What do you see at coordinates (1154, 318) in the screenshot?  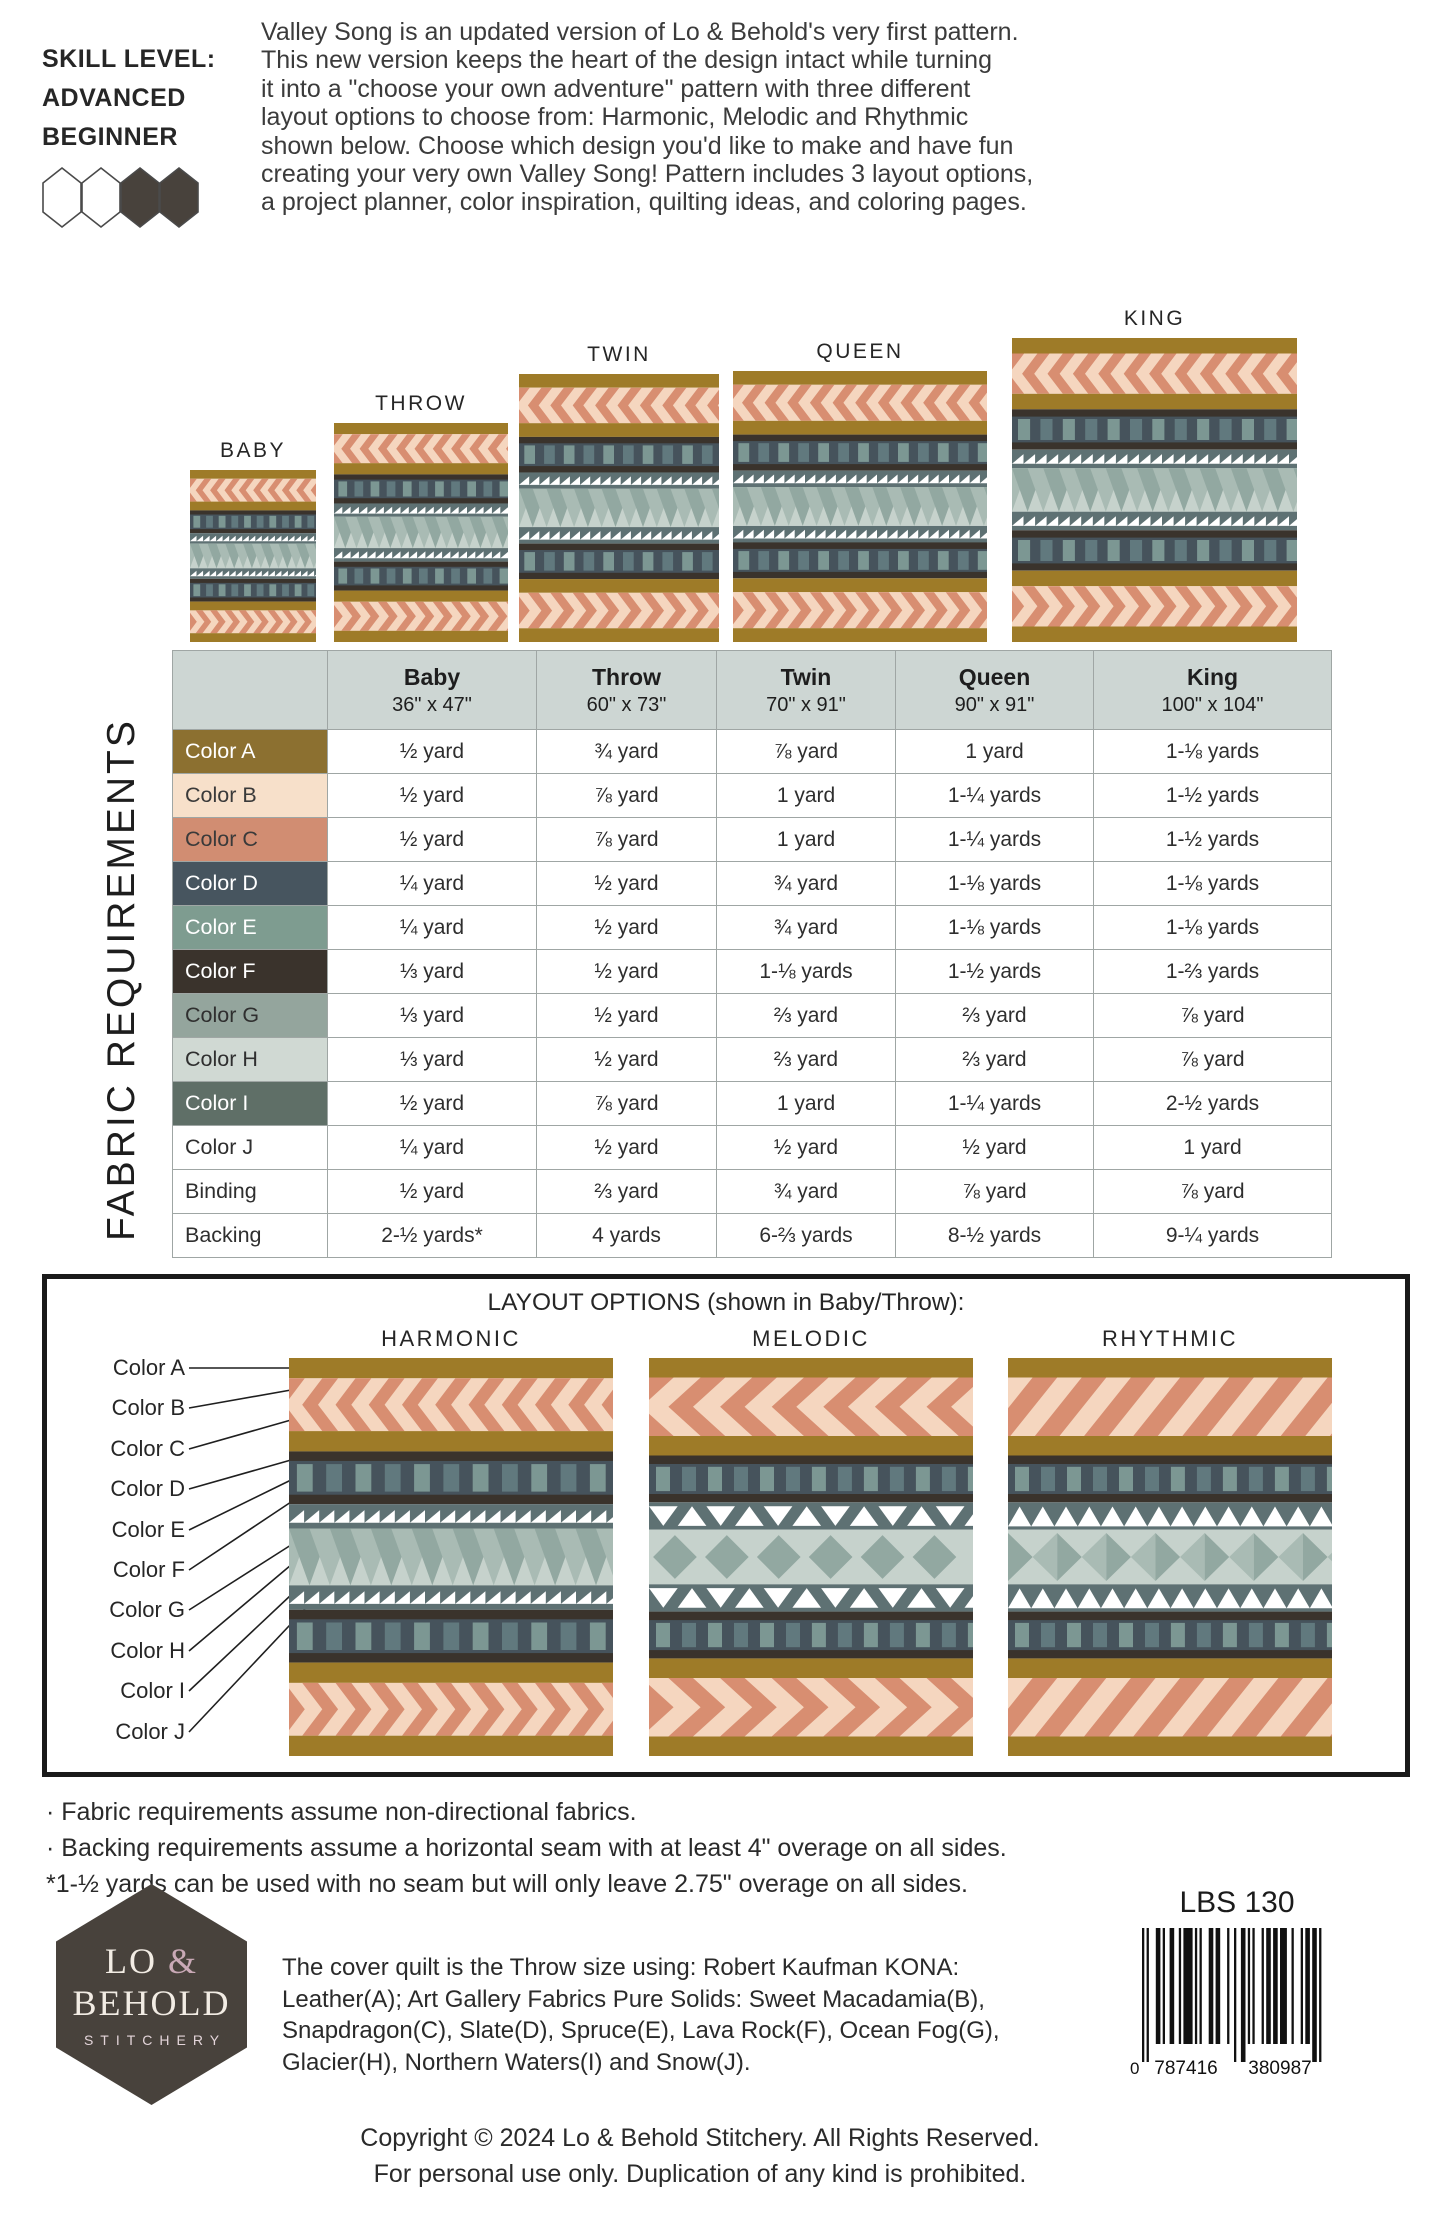 I see `size-label: KING` at bounding box center [1154, 318].